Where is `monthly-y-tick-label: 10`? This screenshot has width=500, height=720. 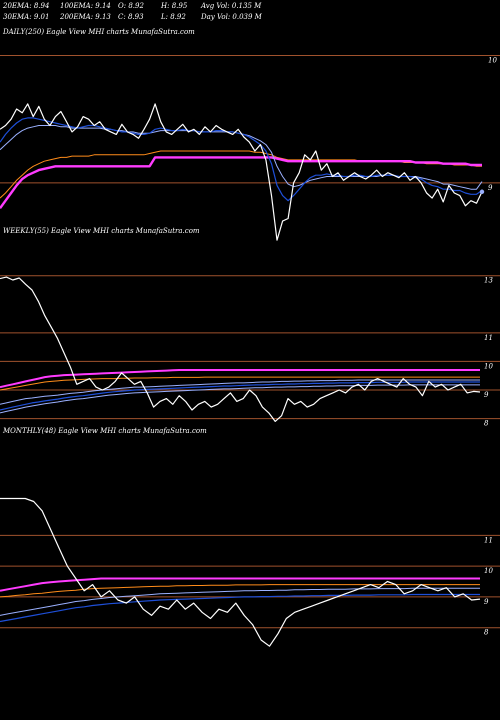 monthly-y-tick-label: 10 is located at coordinates (488, 571).